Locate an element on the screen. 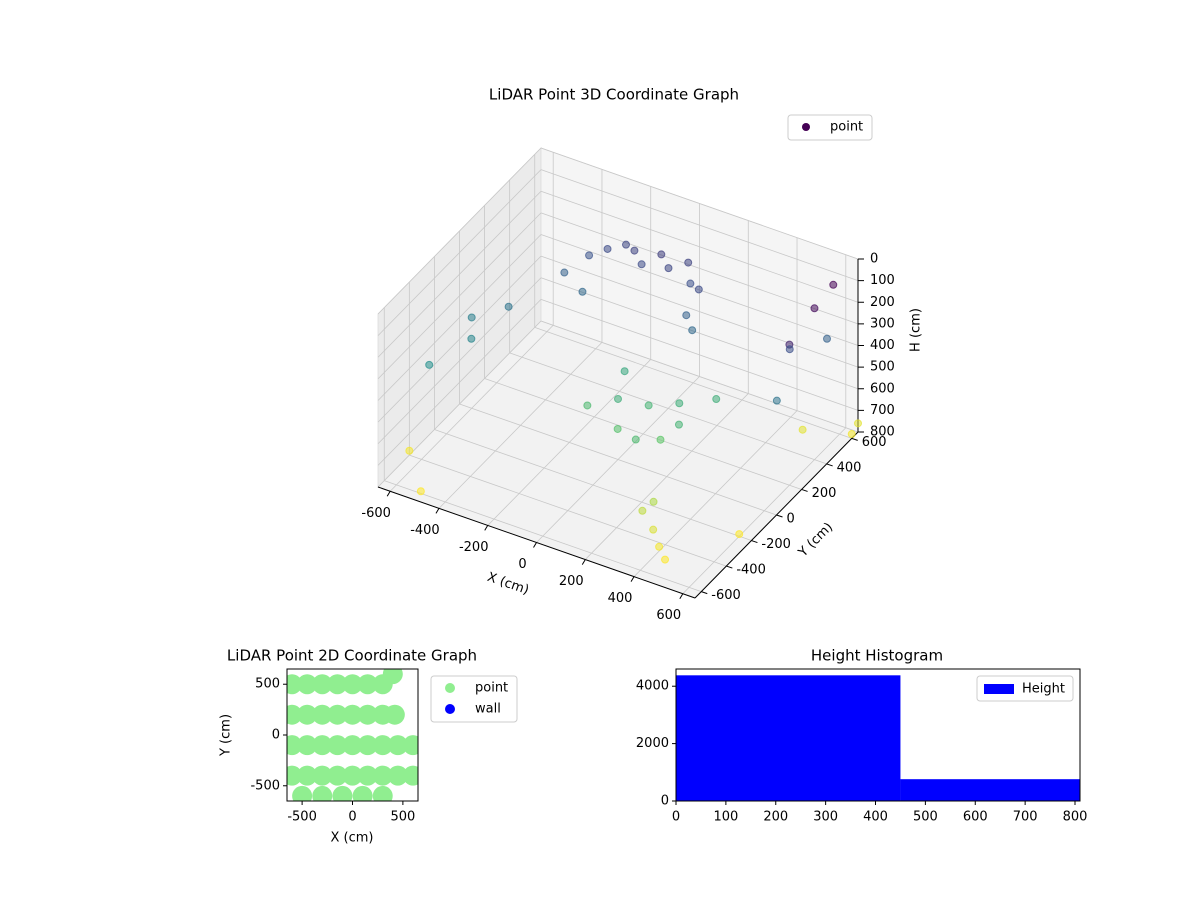  y-tick-label: 500 is located at coordinates (267, 684).